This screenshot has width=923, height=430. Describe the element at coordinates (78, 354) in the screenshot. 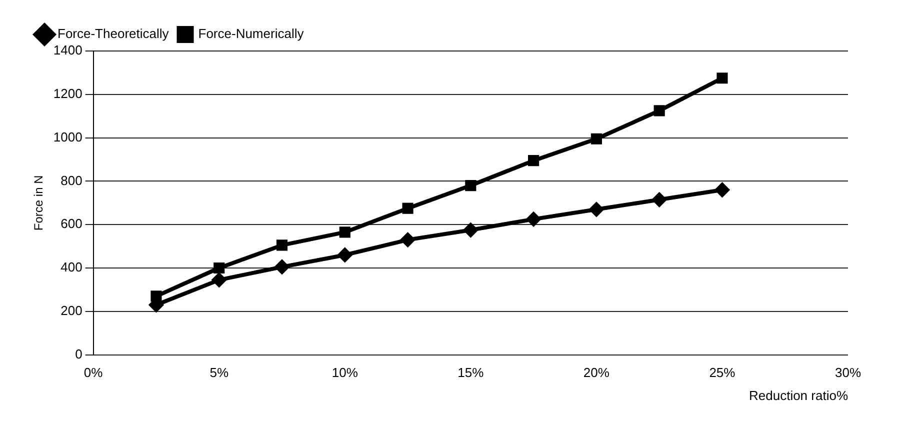

I see `y-tick-label: 0` at that location.